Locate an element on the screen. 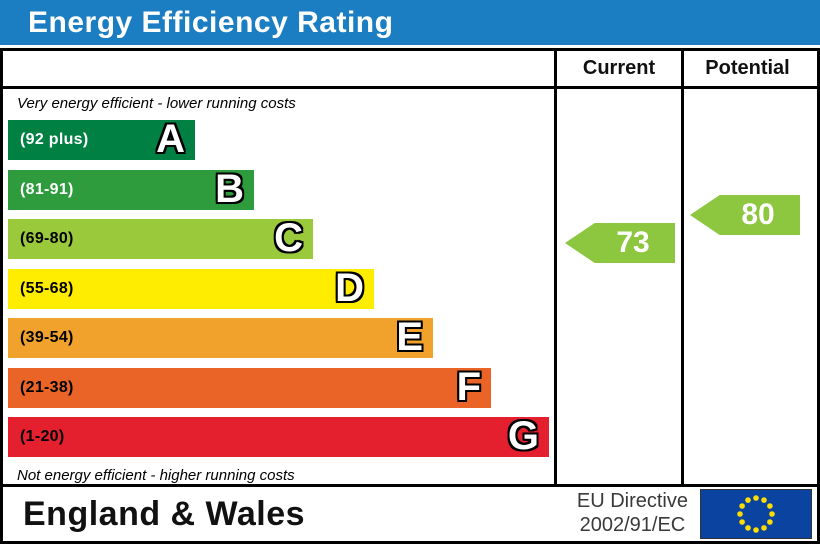 The width and height of the screenshot is (820, 547). eu-flag-icon is located at coordinates (756, 514).